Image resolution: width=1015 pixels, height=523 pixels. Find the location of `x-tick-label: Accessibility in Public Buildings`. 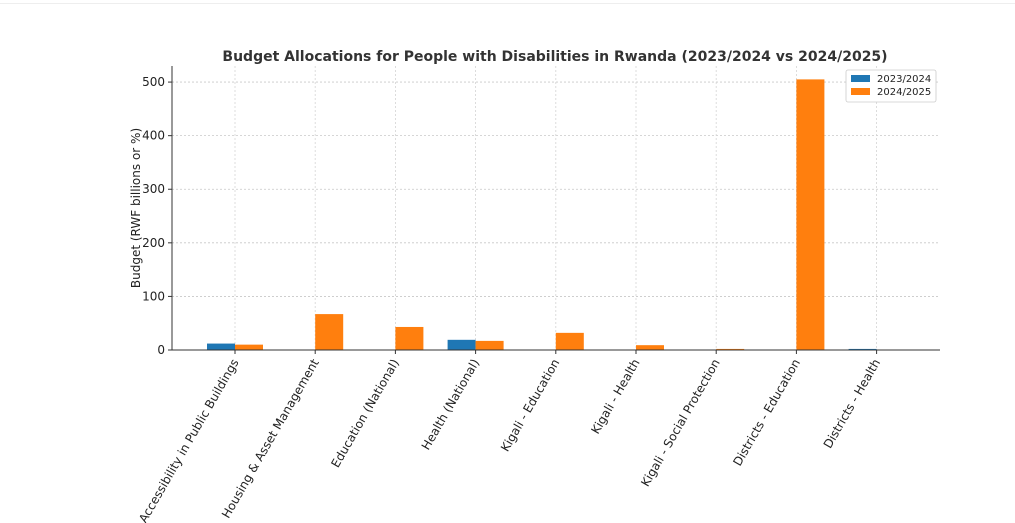

x-tick-label: Accessibility in Public Buildings is located at coordinates (188, 440).